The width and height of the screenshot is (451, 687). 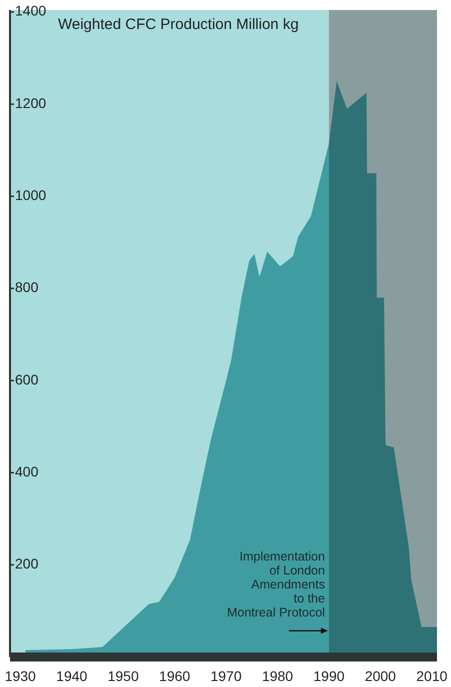 I want to click on x-tick-label: 2010, so click(x=432, y=676).